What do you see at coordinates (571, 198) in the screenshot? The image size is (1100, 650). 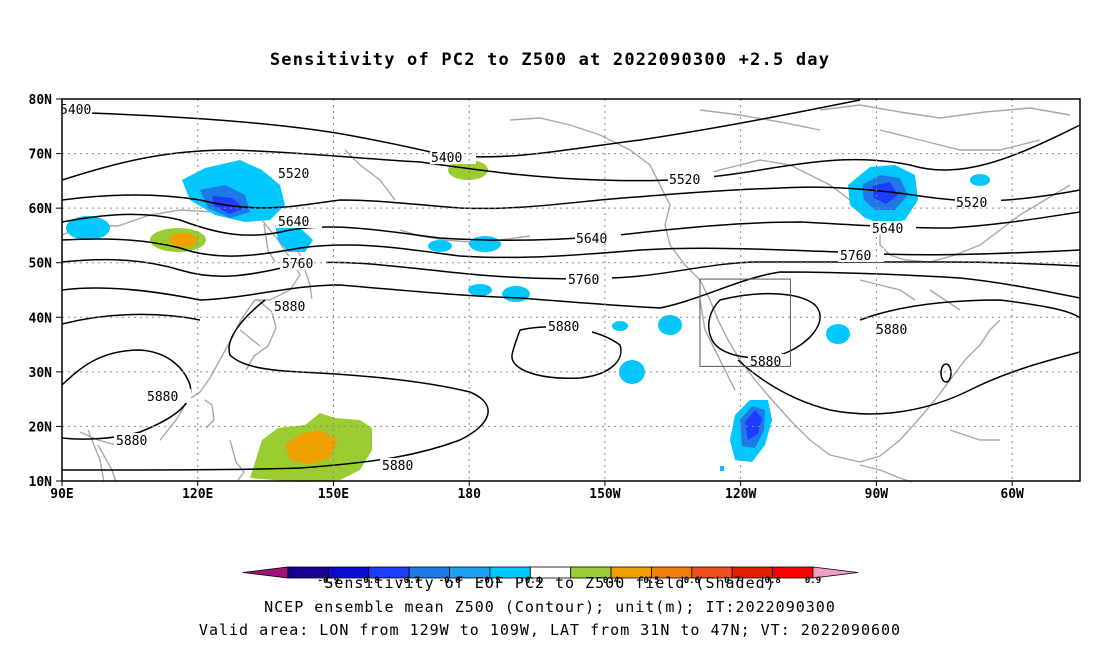 I see `contour-5520b` at bounding box center [571, 198].